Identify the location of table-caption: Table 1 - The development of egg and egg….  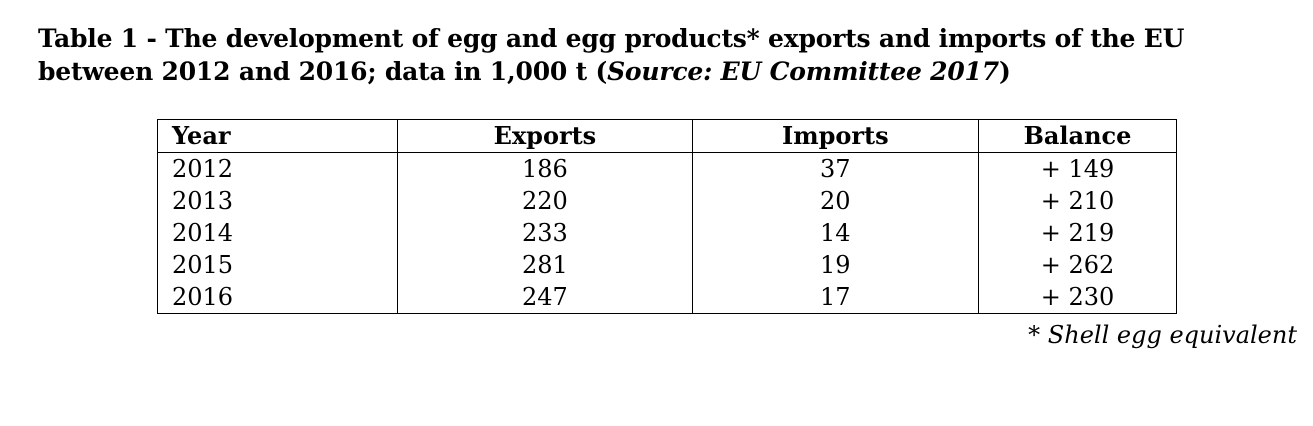
(663, 55).